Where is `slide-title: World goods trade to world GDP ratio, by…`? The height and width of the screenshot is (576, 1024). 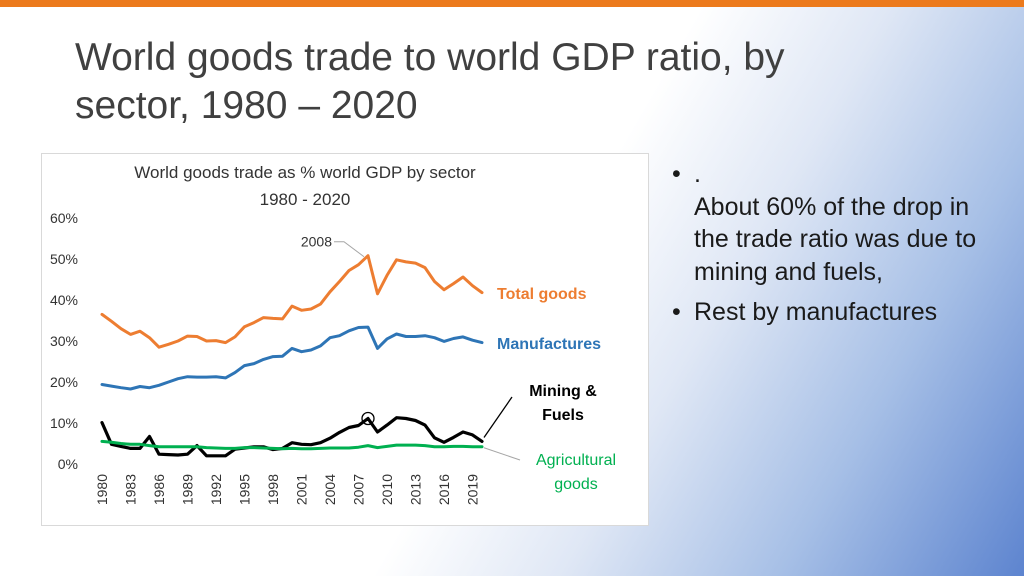 slide-title: World goods trade to world GDP ratio, by… is located at coordinates (430, 81).